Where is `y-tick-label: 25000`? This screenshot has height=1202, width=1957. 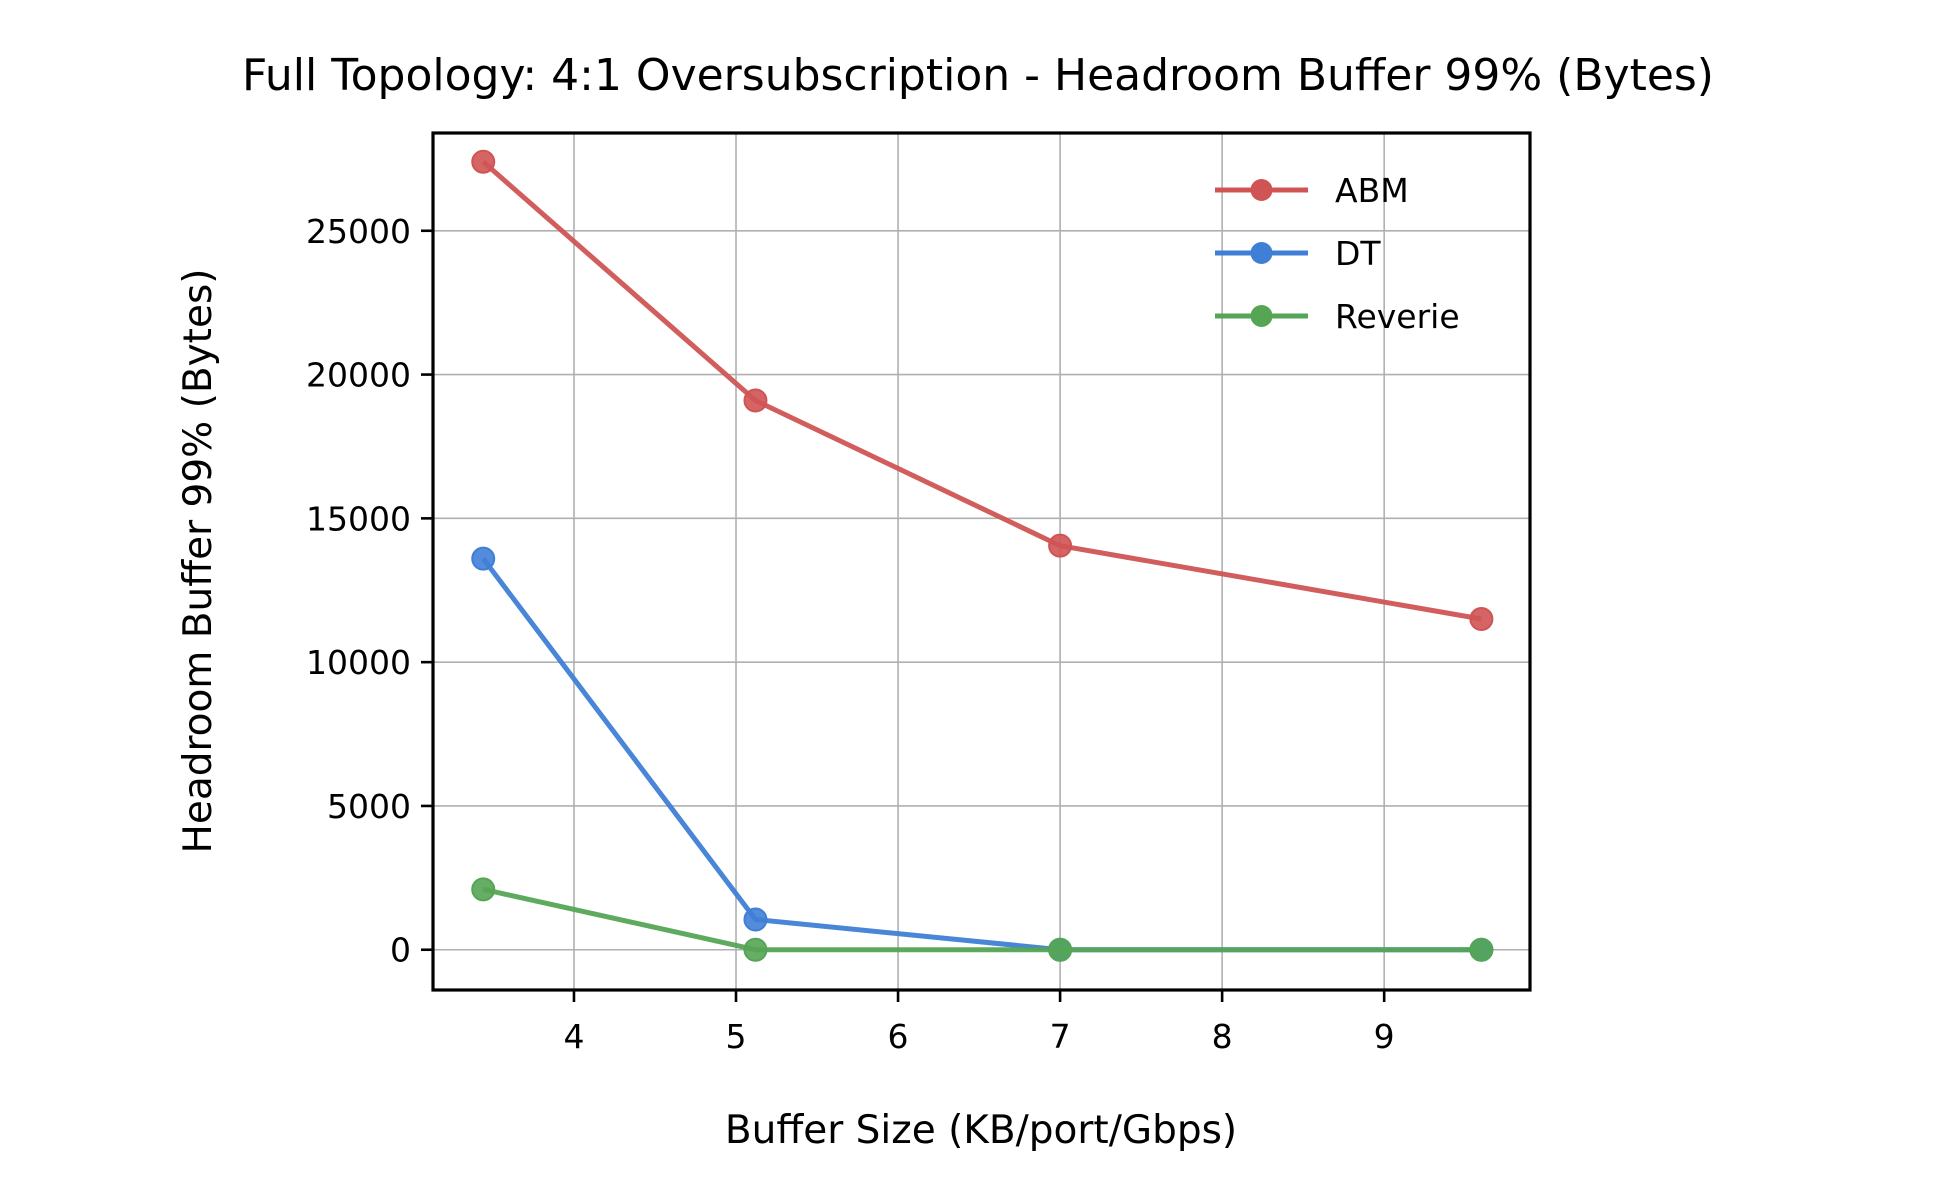 y-tick-label: 25000 is located at coordinates (358, 231).